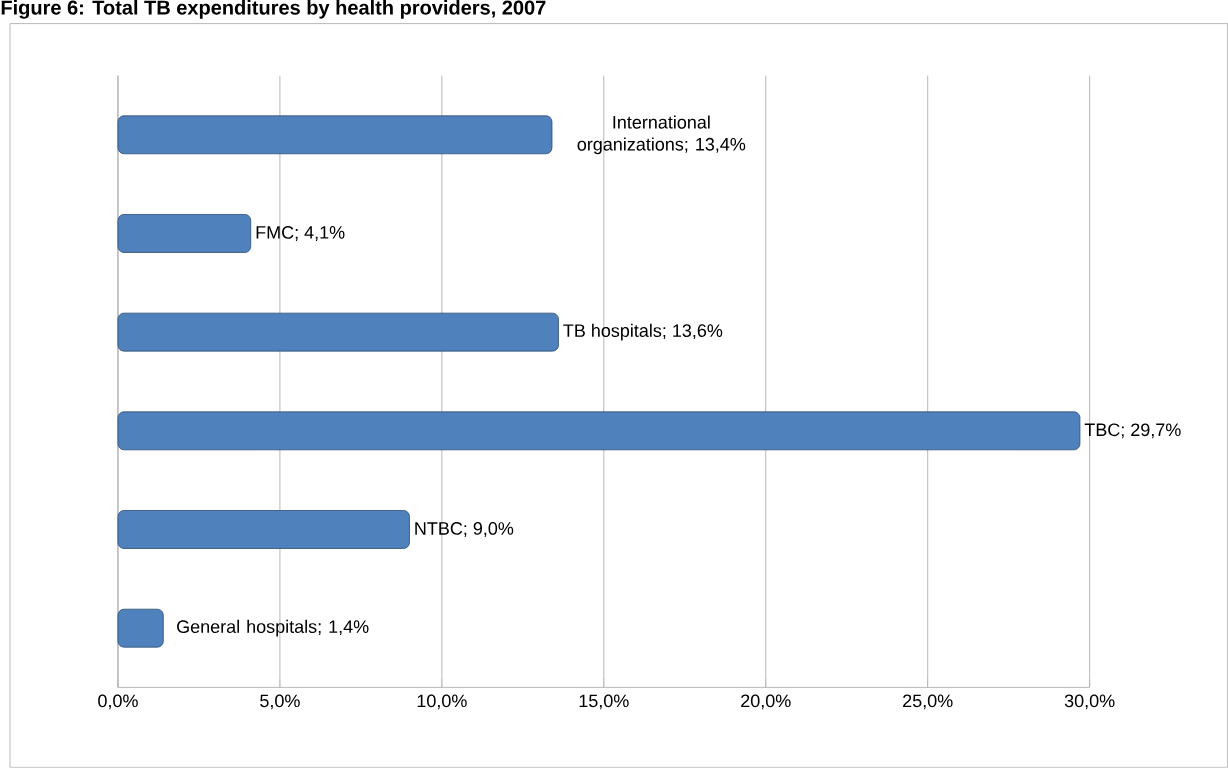 This screenshot has width=1228, height=768. Describe the element at coordinates (118, 702) in the screenshot. I see `x-tick-label: 0,0%` at that location.